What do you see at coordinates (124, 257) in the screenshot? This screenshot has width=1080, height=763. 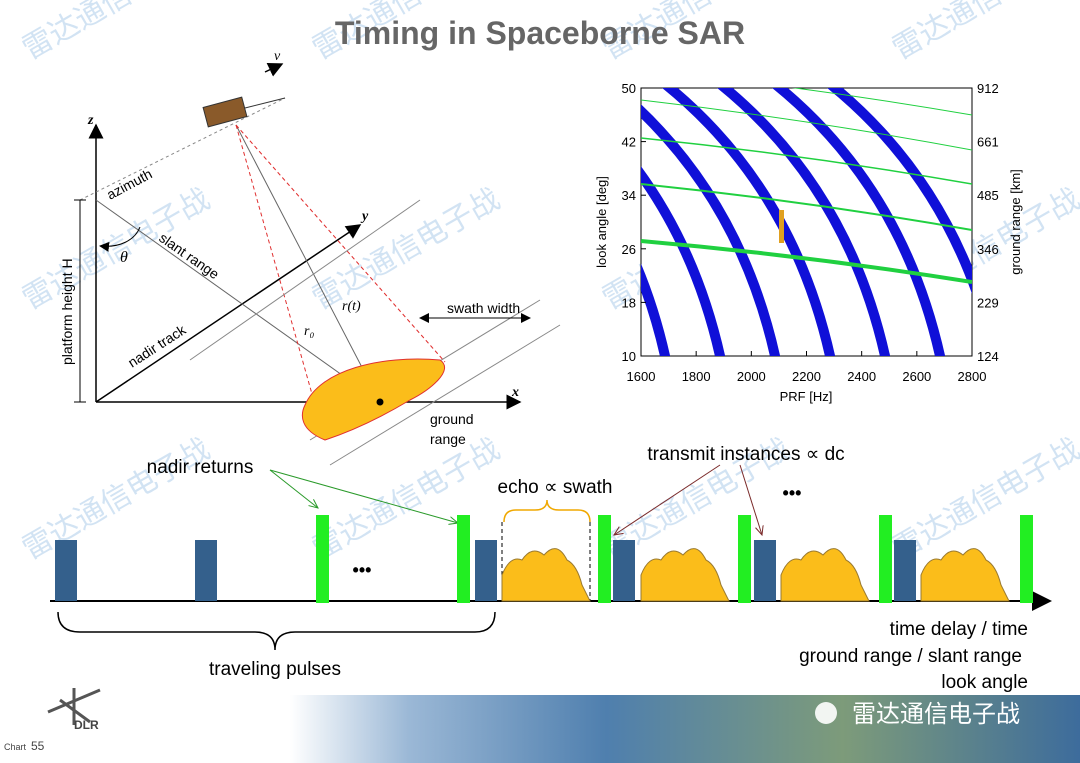 I see `label: θ` at bounding box center [124, 257].